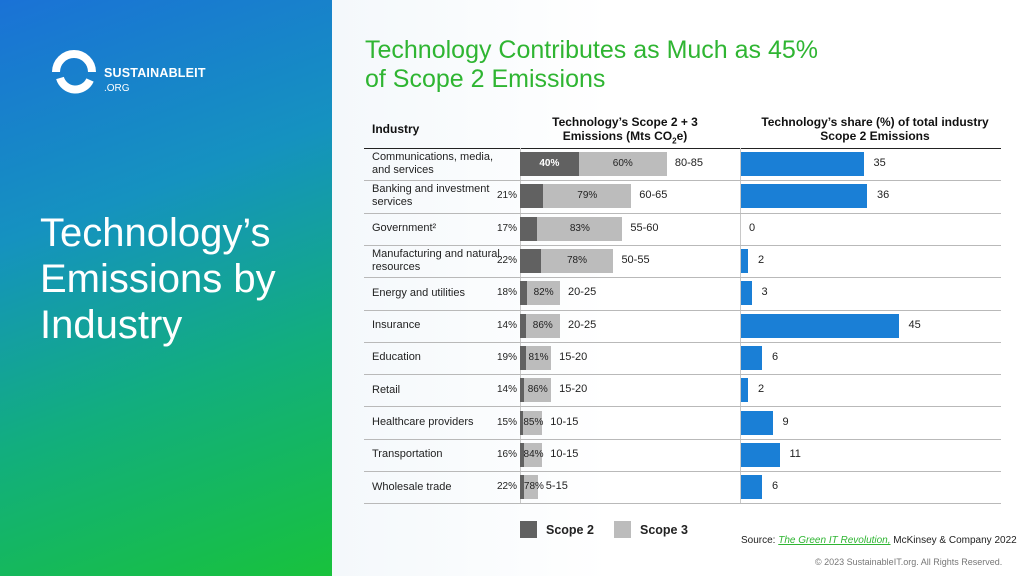 The image size is (1024, 576). I want to click on emission-range-label: 50-55, so click(635, 260).